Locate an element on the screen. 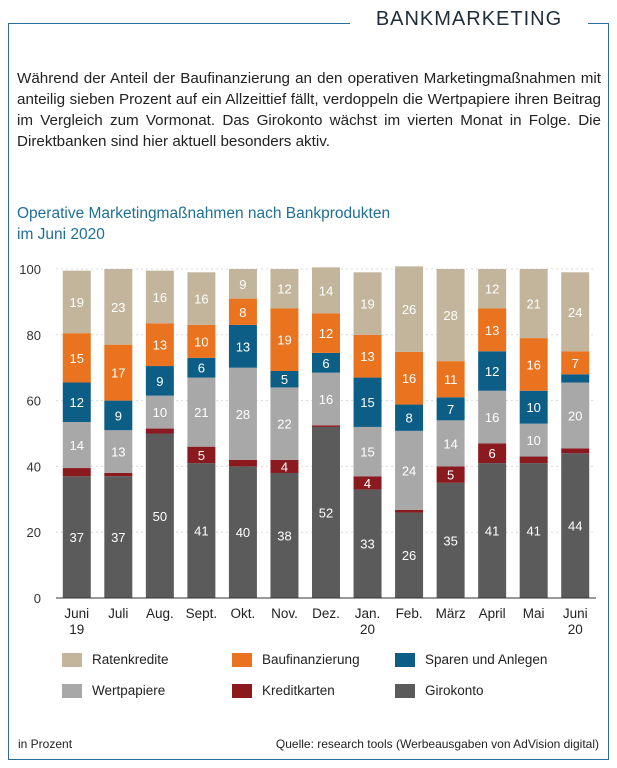 The height and width of the screenshot is (768, 617). legend-label: Kreditkarten is located at coordinates (298, 690).